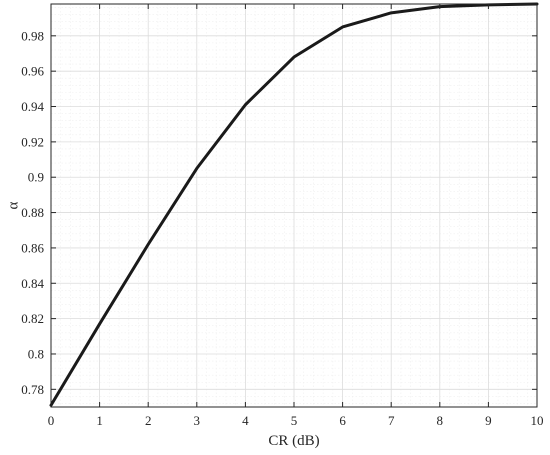 This screenshot has width=550, height=455. Describe the element at coordinates (13, 205) in the screenshot. I see `y-axis-label: α` at that location.